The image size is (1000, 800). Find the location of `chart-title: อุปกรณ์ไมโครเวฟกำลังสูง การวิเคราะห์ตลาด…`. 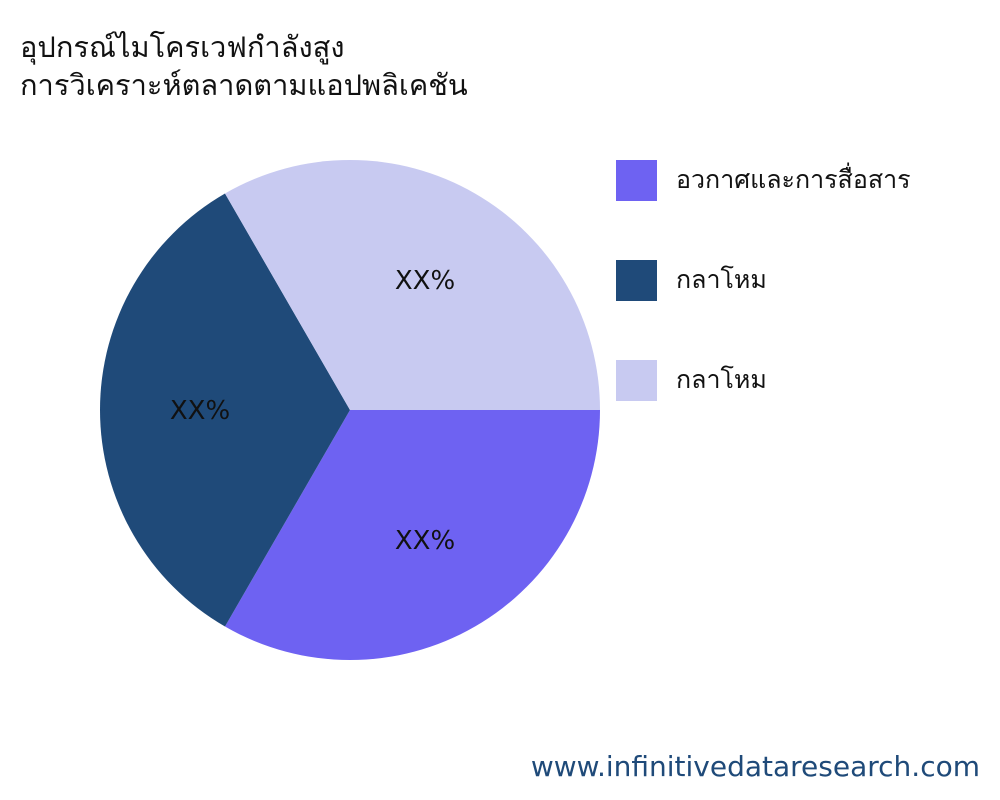

chart-title: อุปกรณ์ไมโครเวฟกำลังสูง การวิเคราะห์ตลาด… is located at coordinates (244, 66).